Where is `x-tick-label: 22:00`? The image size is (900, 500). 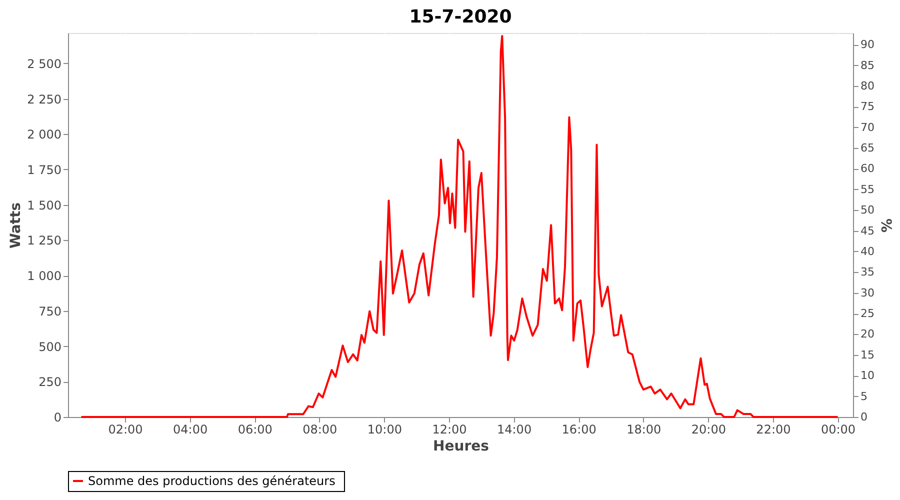 x-tick-label: 22:00 is located at coordinates (773, 429).